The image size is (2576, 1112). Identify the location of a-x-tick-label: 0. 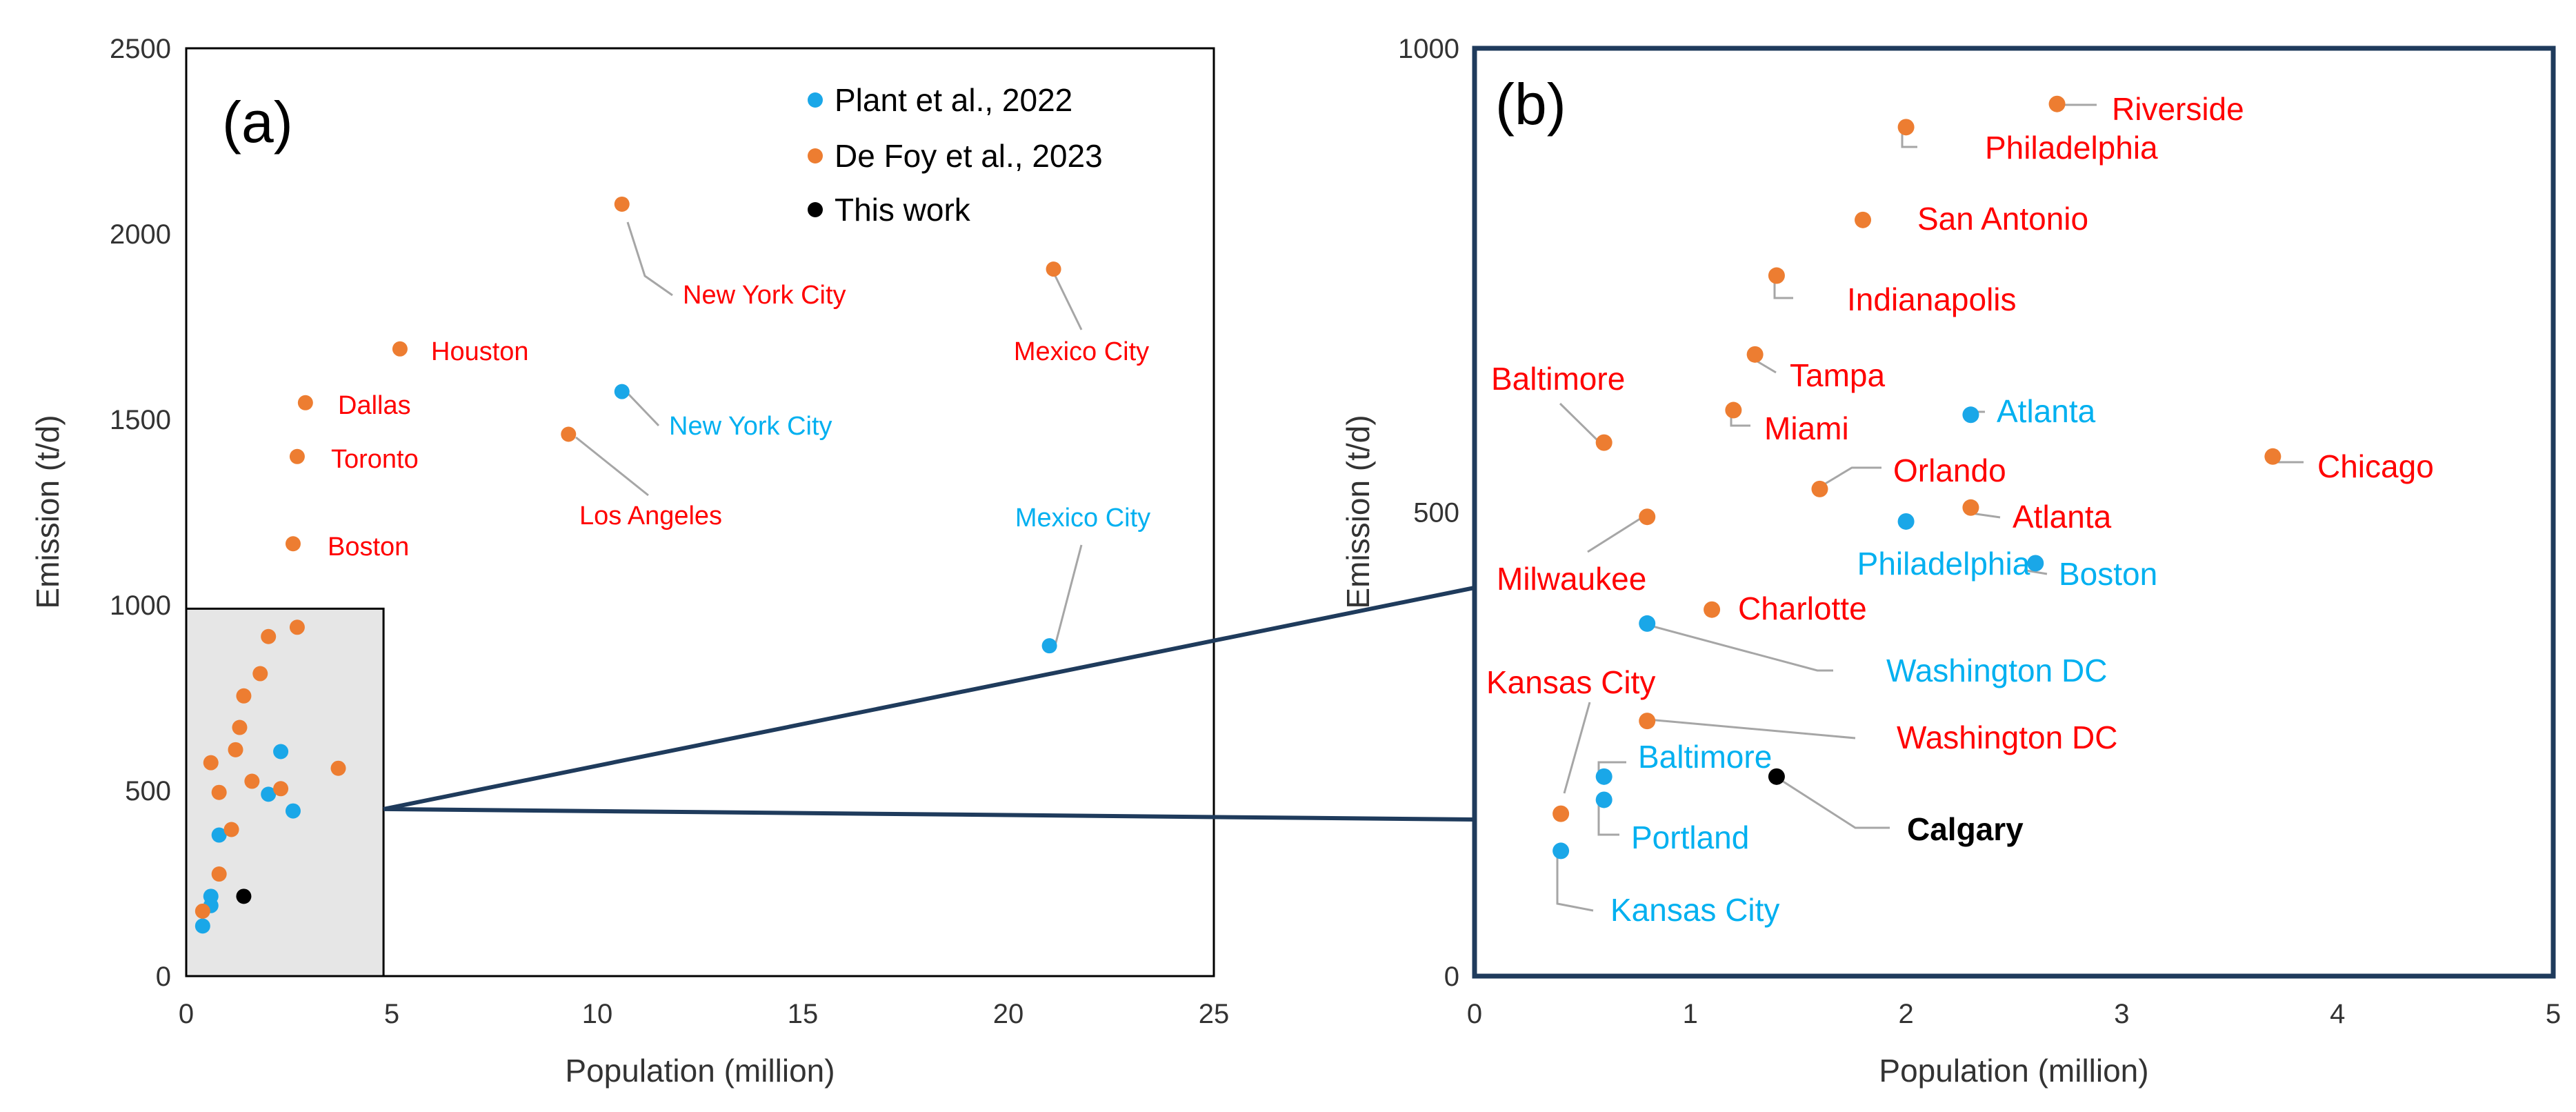
(186, 1014).